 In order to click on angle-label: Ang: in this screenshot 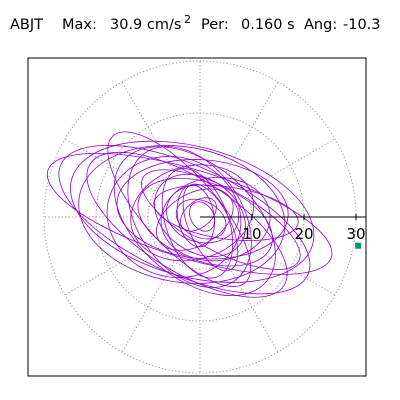, I will do `click(321, 25)`.